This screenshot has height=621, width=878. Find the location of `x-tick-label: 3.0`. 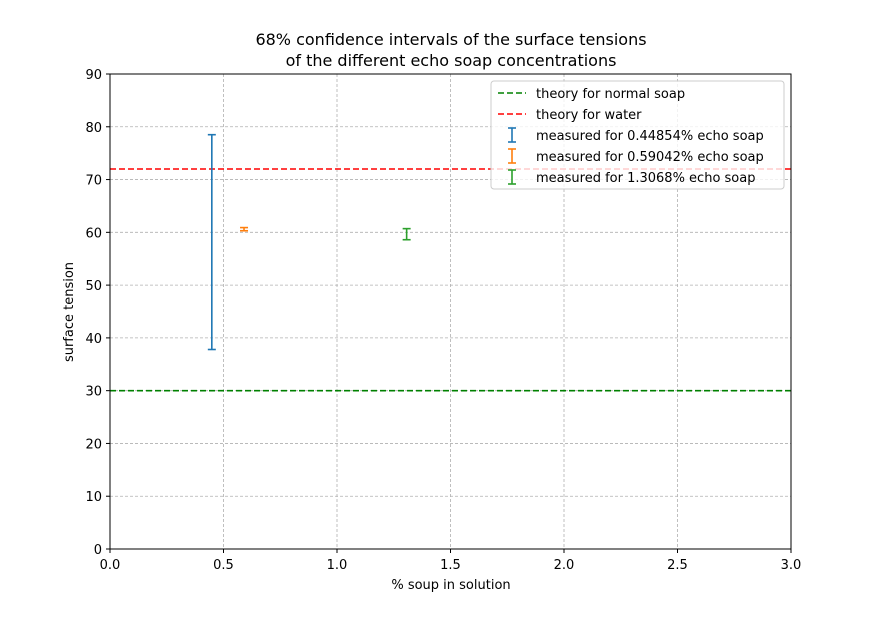

x-tick-label: 3.0 is located at coordinates (791, 565).